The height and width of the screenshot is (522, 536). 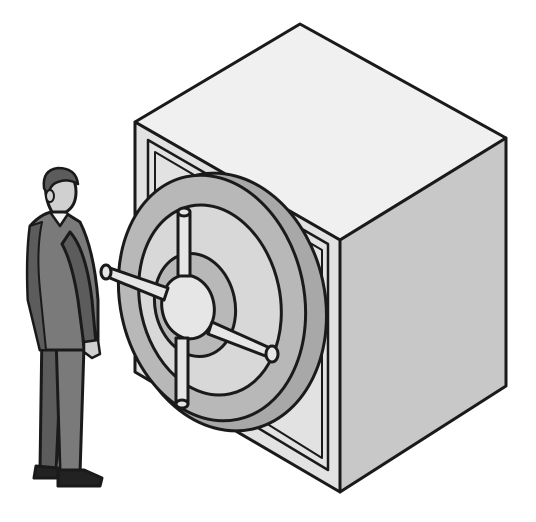 What do you see at coordinates (182, 371) in the screenshot?
I see `handle-spoke-bottom` at bounding box center [182, 371].